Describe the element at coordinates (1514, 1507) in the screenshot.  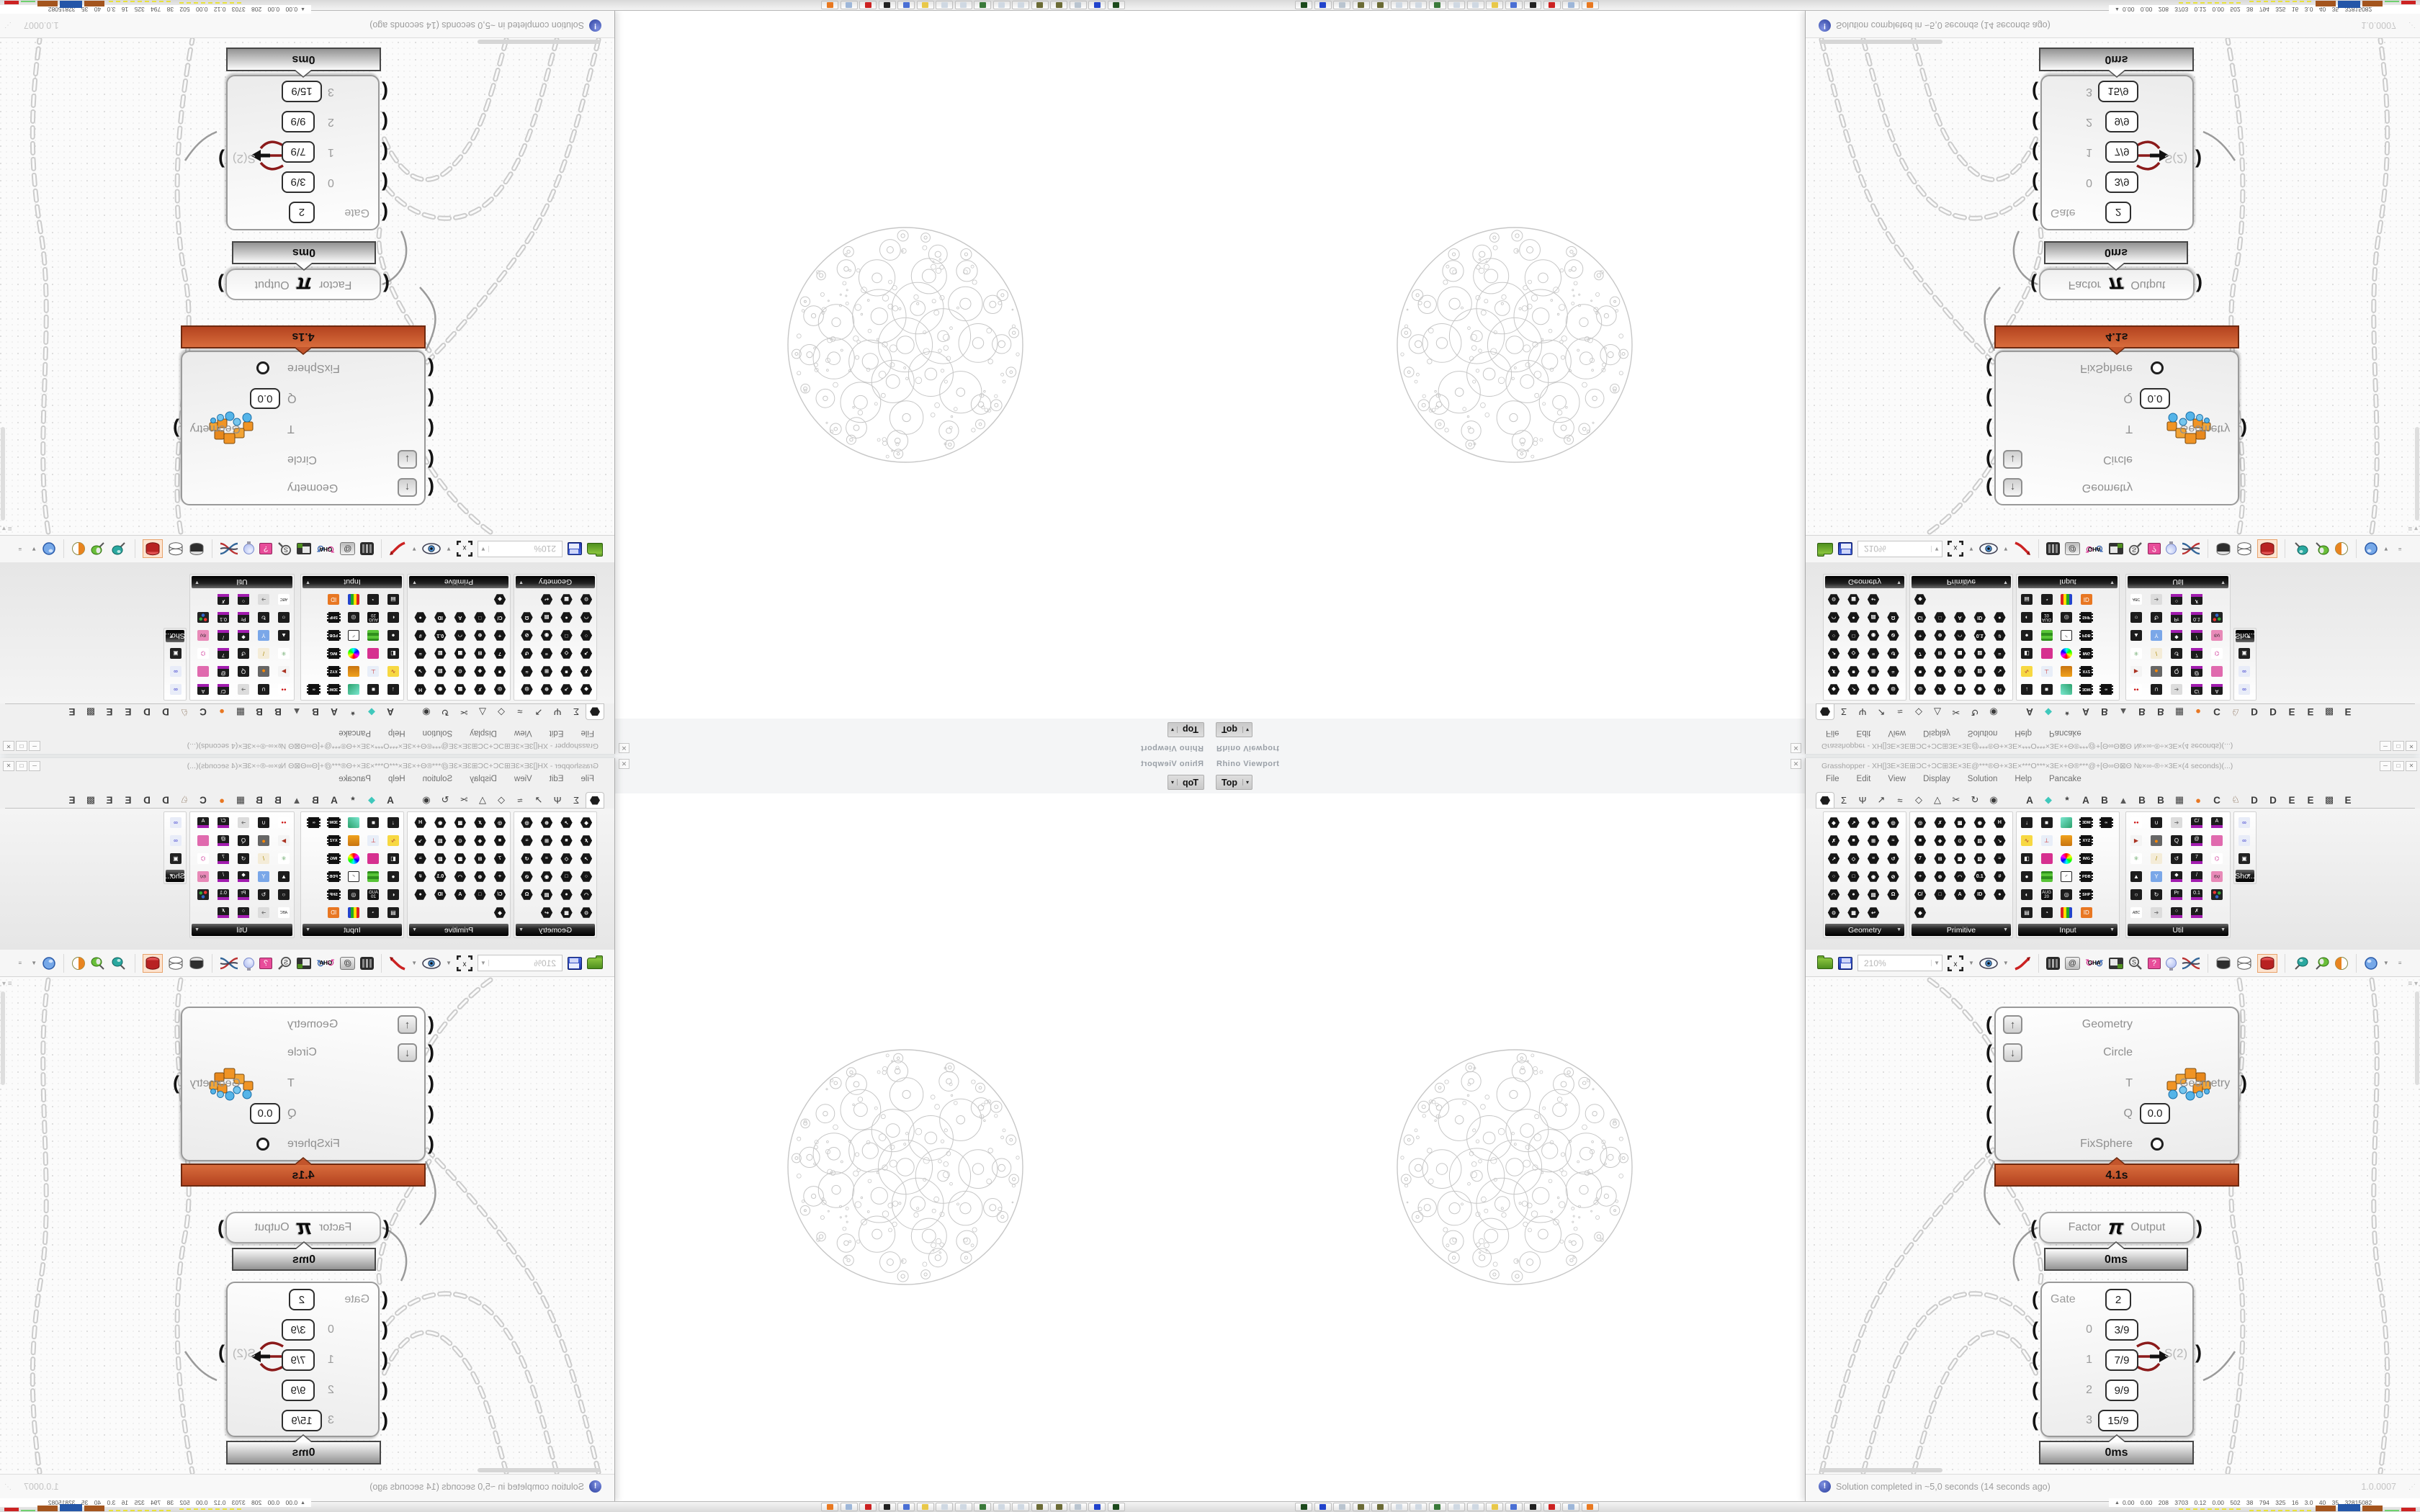
I see `taskbar-app-help` at that location.